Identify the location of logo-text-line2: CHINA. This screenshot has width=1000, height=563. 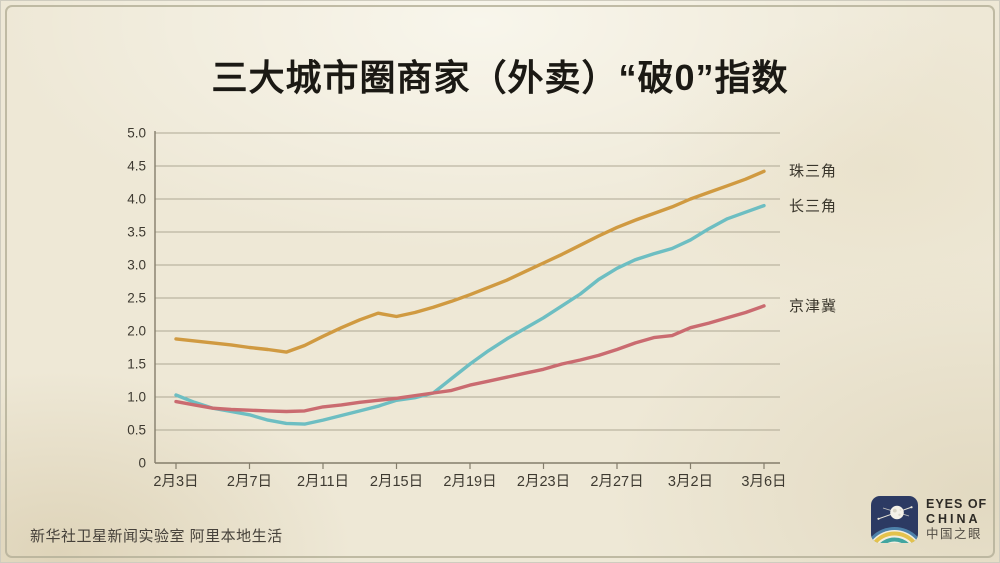
(953, 519).